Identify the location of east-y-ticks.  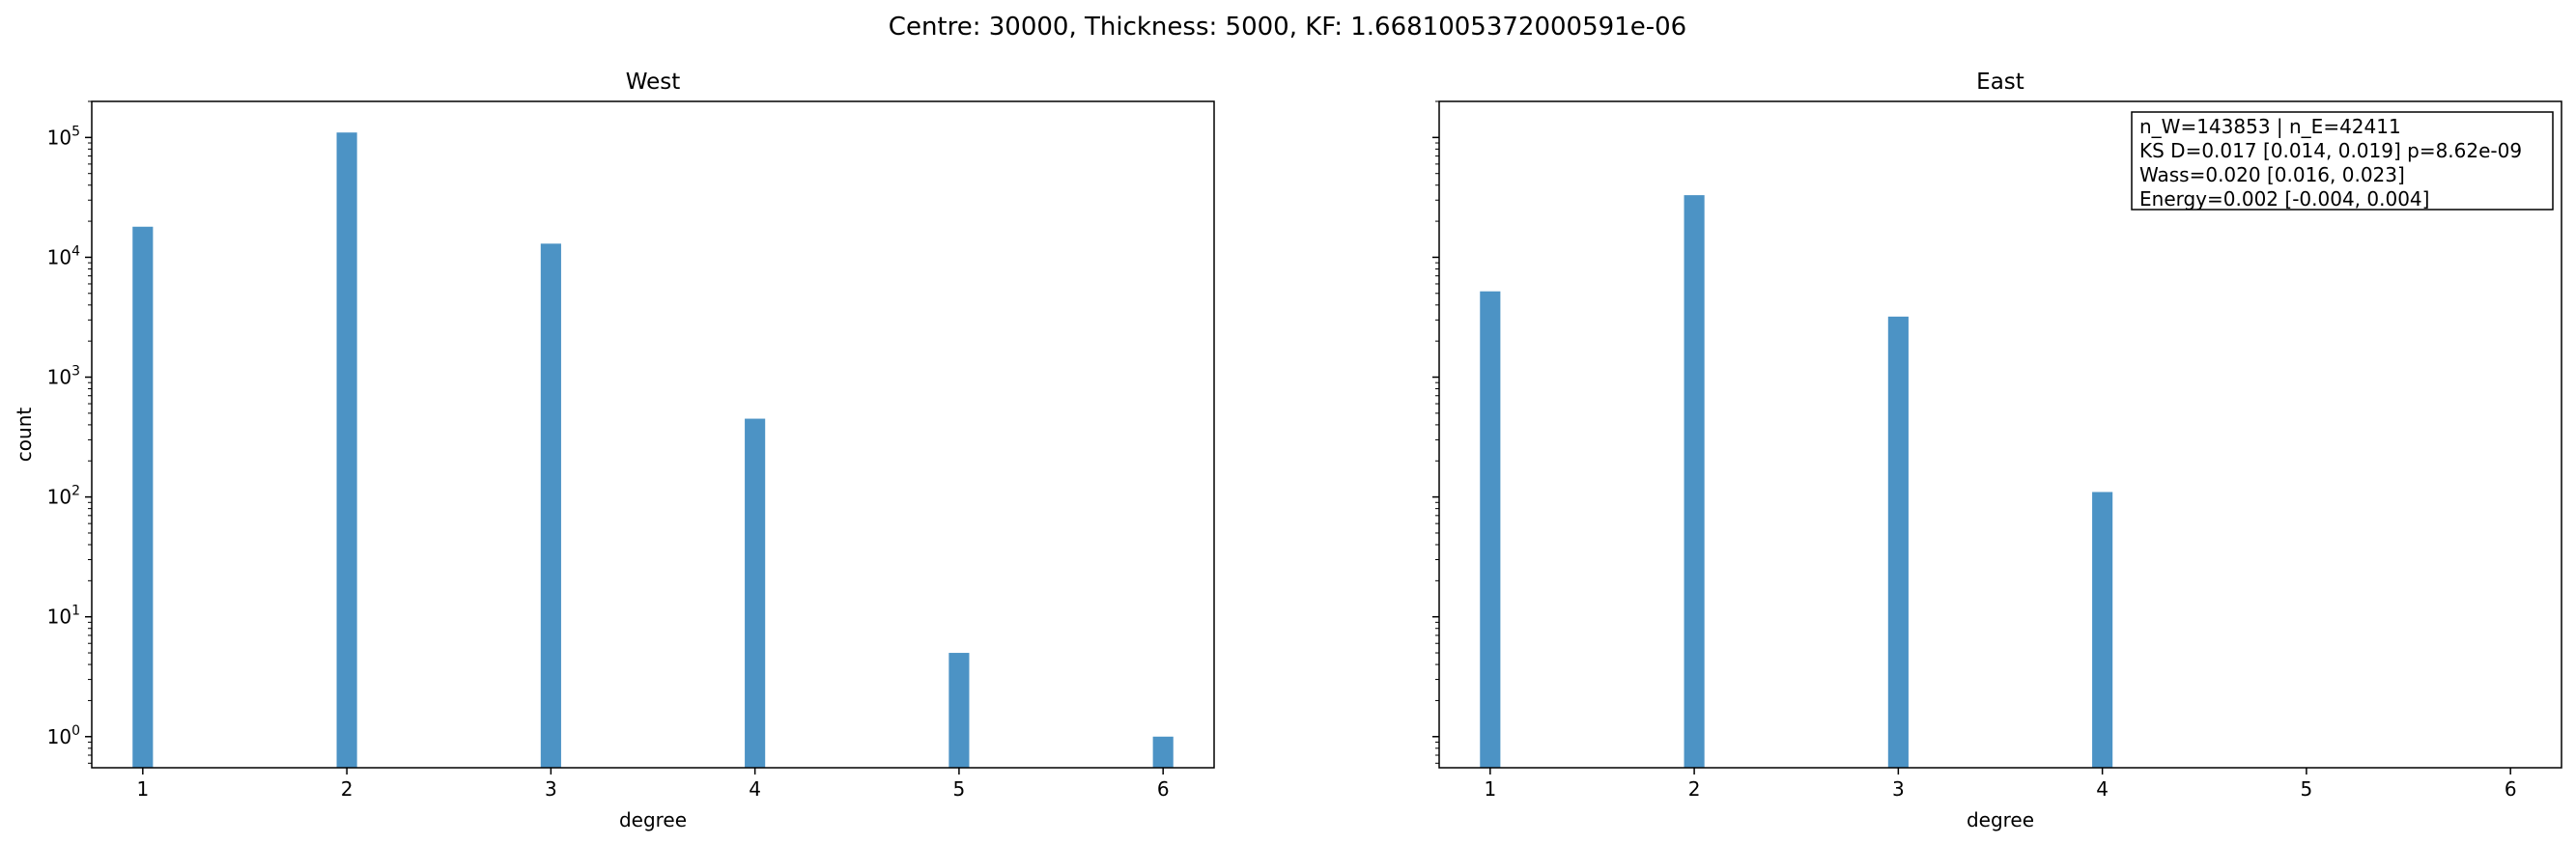
(1435, 432).